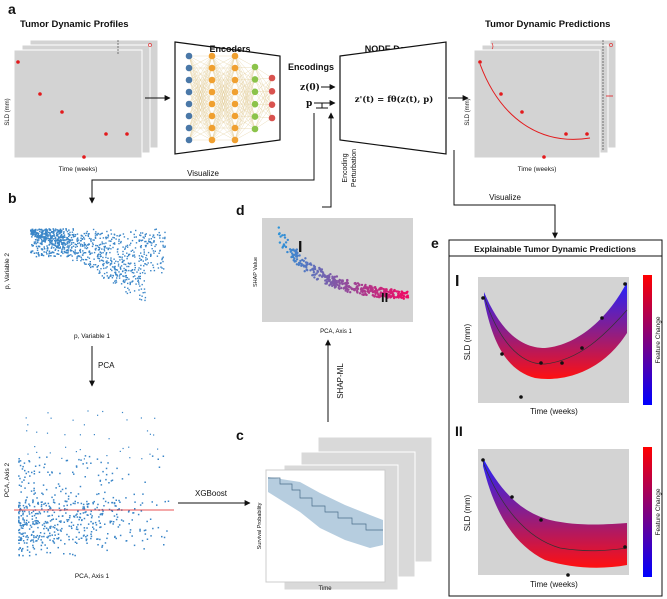 The image size is (667, 599). I want to click on survival-confidence-band, so click(325, 512).